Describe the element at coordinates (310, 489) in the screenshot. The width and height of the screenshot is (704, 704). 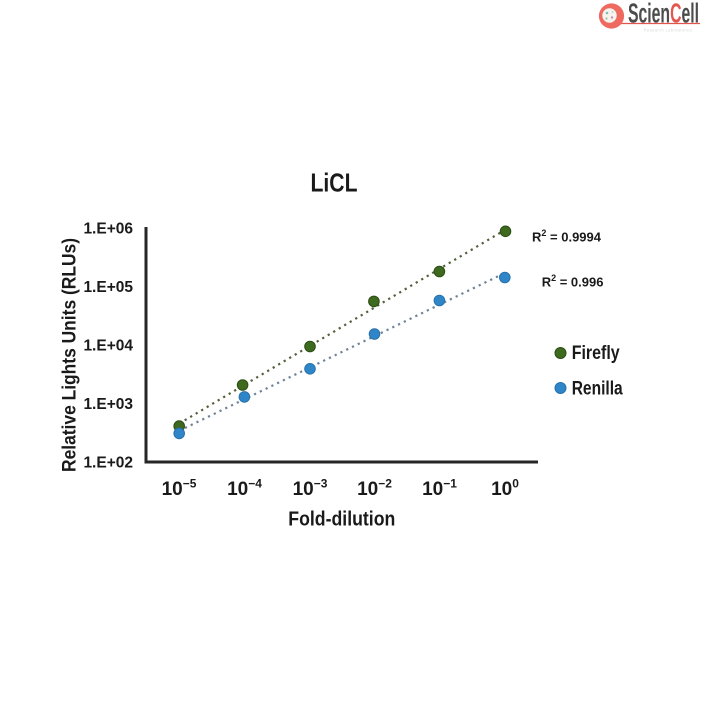
I see `svg-text: 10⁻³` at that location.